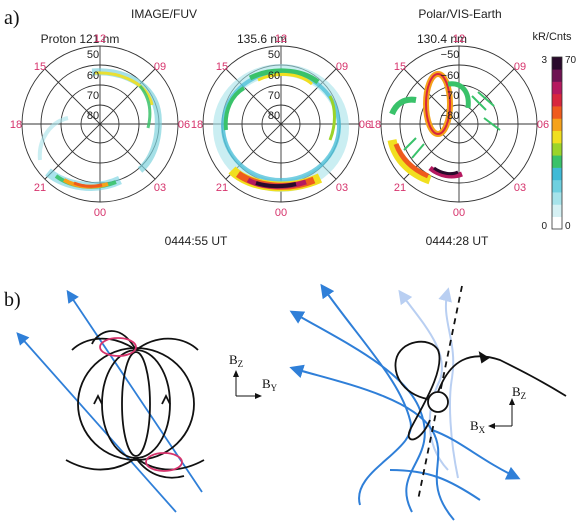 This screenshot has height=529, width=581. What do you see at coordinates (12, 18) in the screenshot?
I see `panel-a-label: a)` at bounding box center [12, 18].